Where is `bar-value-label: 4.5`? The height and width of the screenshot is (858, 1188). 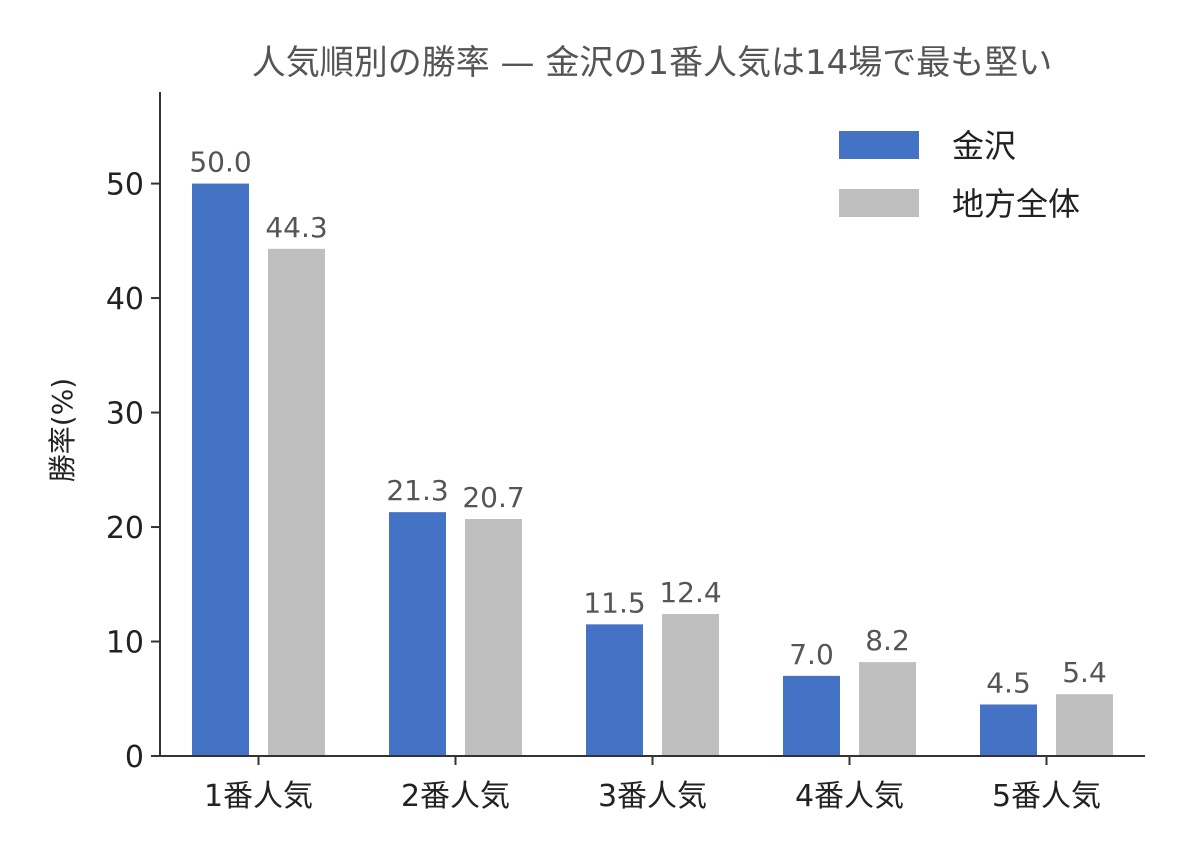 bar-value-label: 4.5 is located at coordinates (1008, 682).